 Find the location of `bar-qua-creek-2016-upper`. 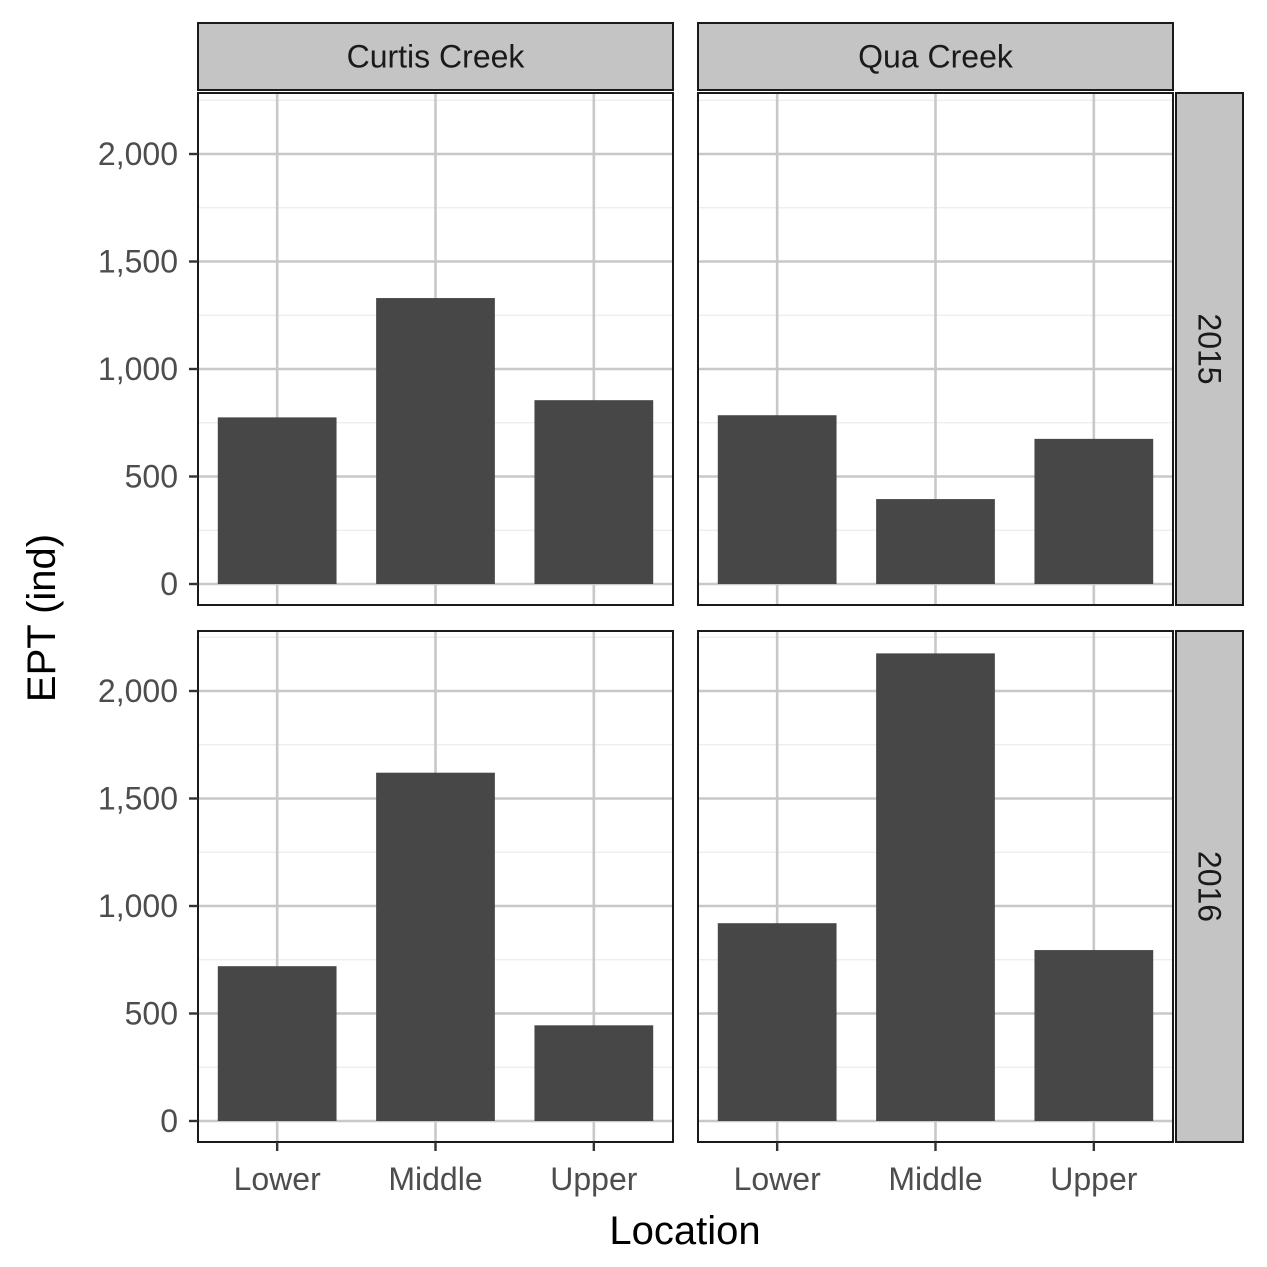

bar-qua-creek-2016-upper is located at coordinates (1094, 1035).